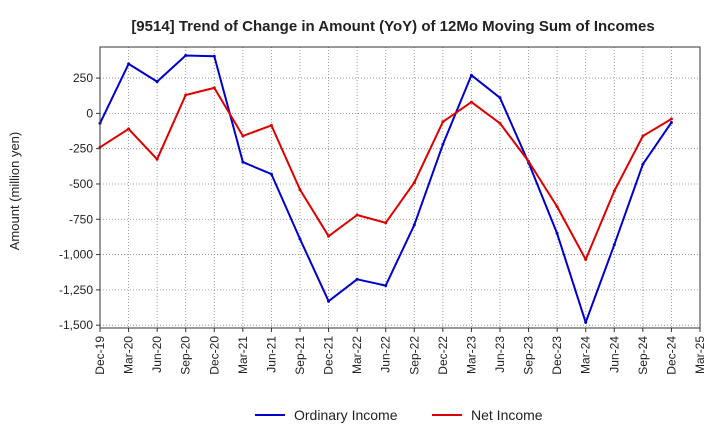 This screenshot has width=720, height=440. What do you see at coordinates (357, 355) in the screenshot?
I see `x-tick-label: Mar-22` at bounding box center [357, 355].